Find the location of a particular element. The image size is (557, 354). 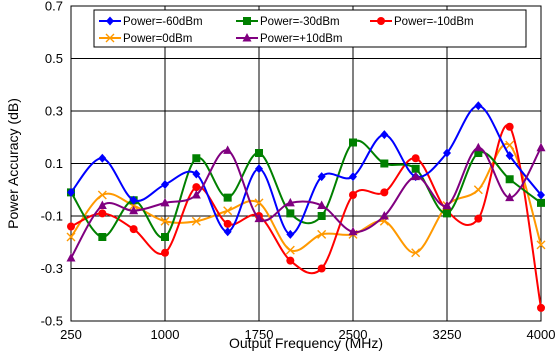

y-tick-label: 0.7 is located at coordinates (54, 7).